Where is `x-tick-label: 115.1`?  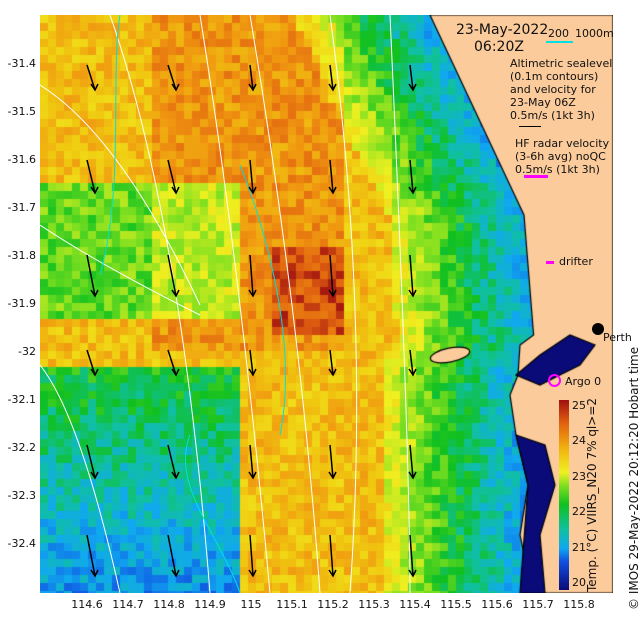
x-tick-label: 115.1 is located at coordinates (292, 604).